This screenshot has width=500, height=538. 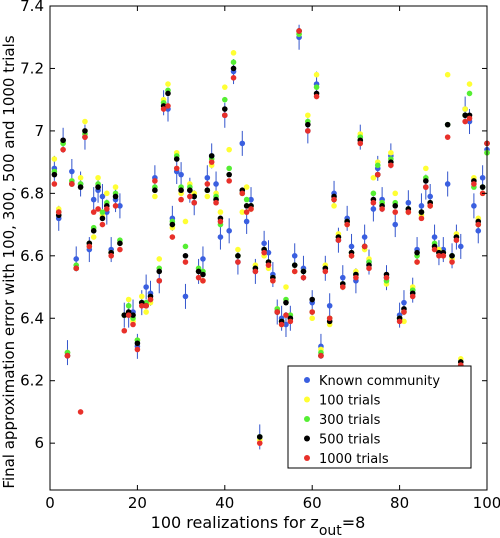 I want to click on y-tick-label: 6.8, so click(x=32, y=193).